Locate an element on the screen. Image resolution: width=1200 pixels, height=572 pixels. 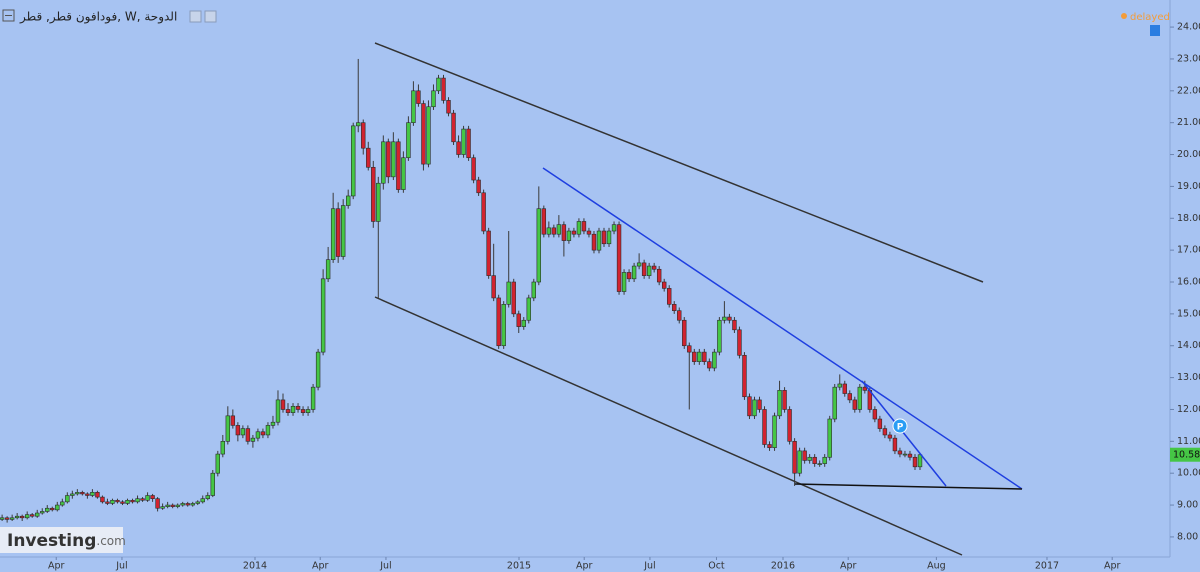
marker-label: P is located at coordinates (900, 428).